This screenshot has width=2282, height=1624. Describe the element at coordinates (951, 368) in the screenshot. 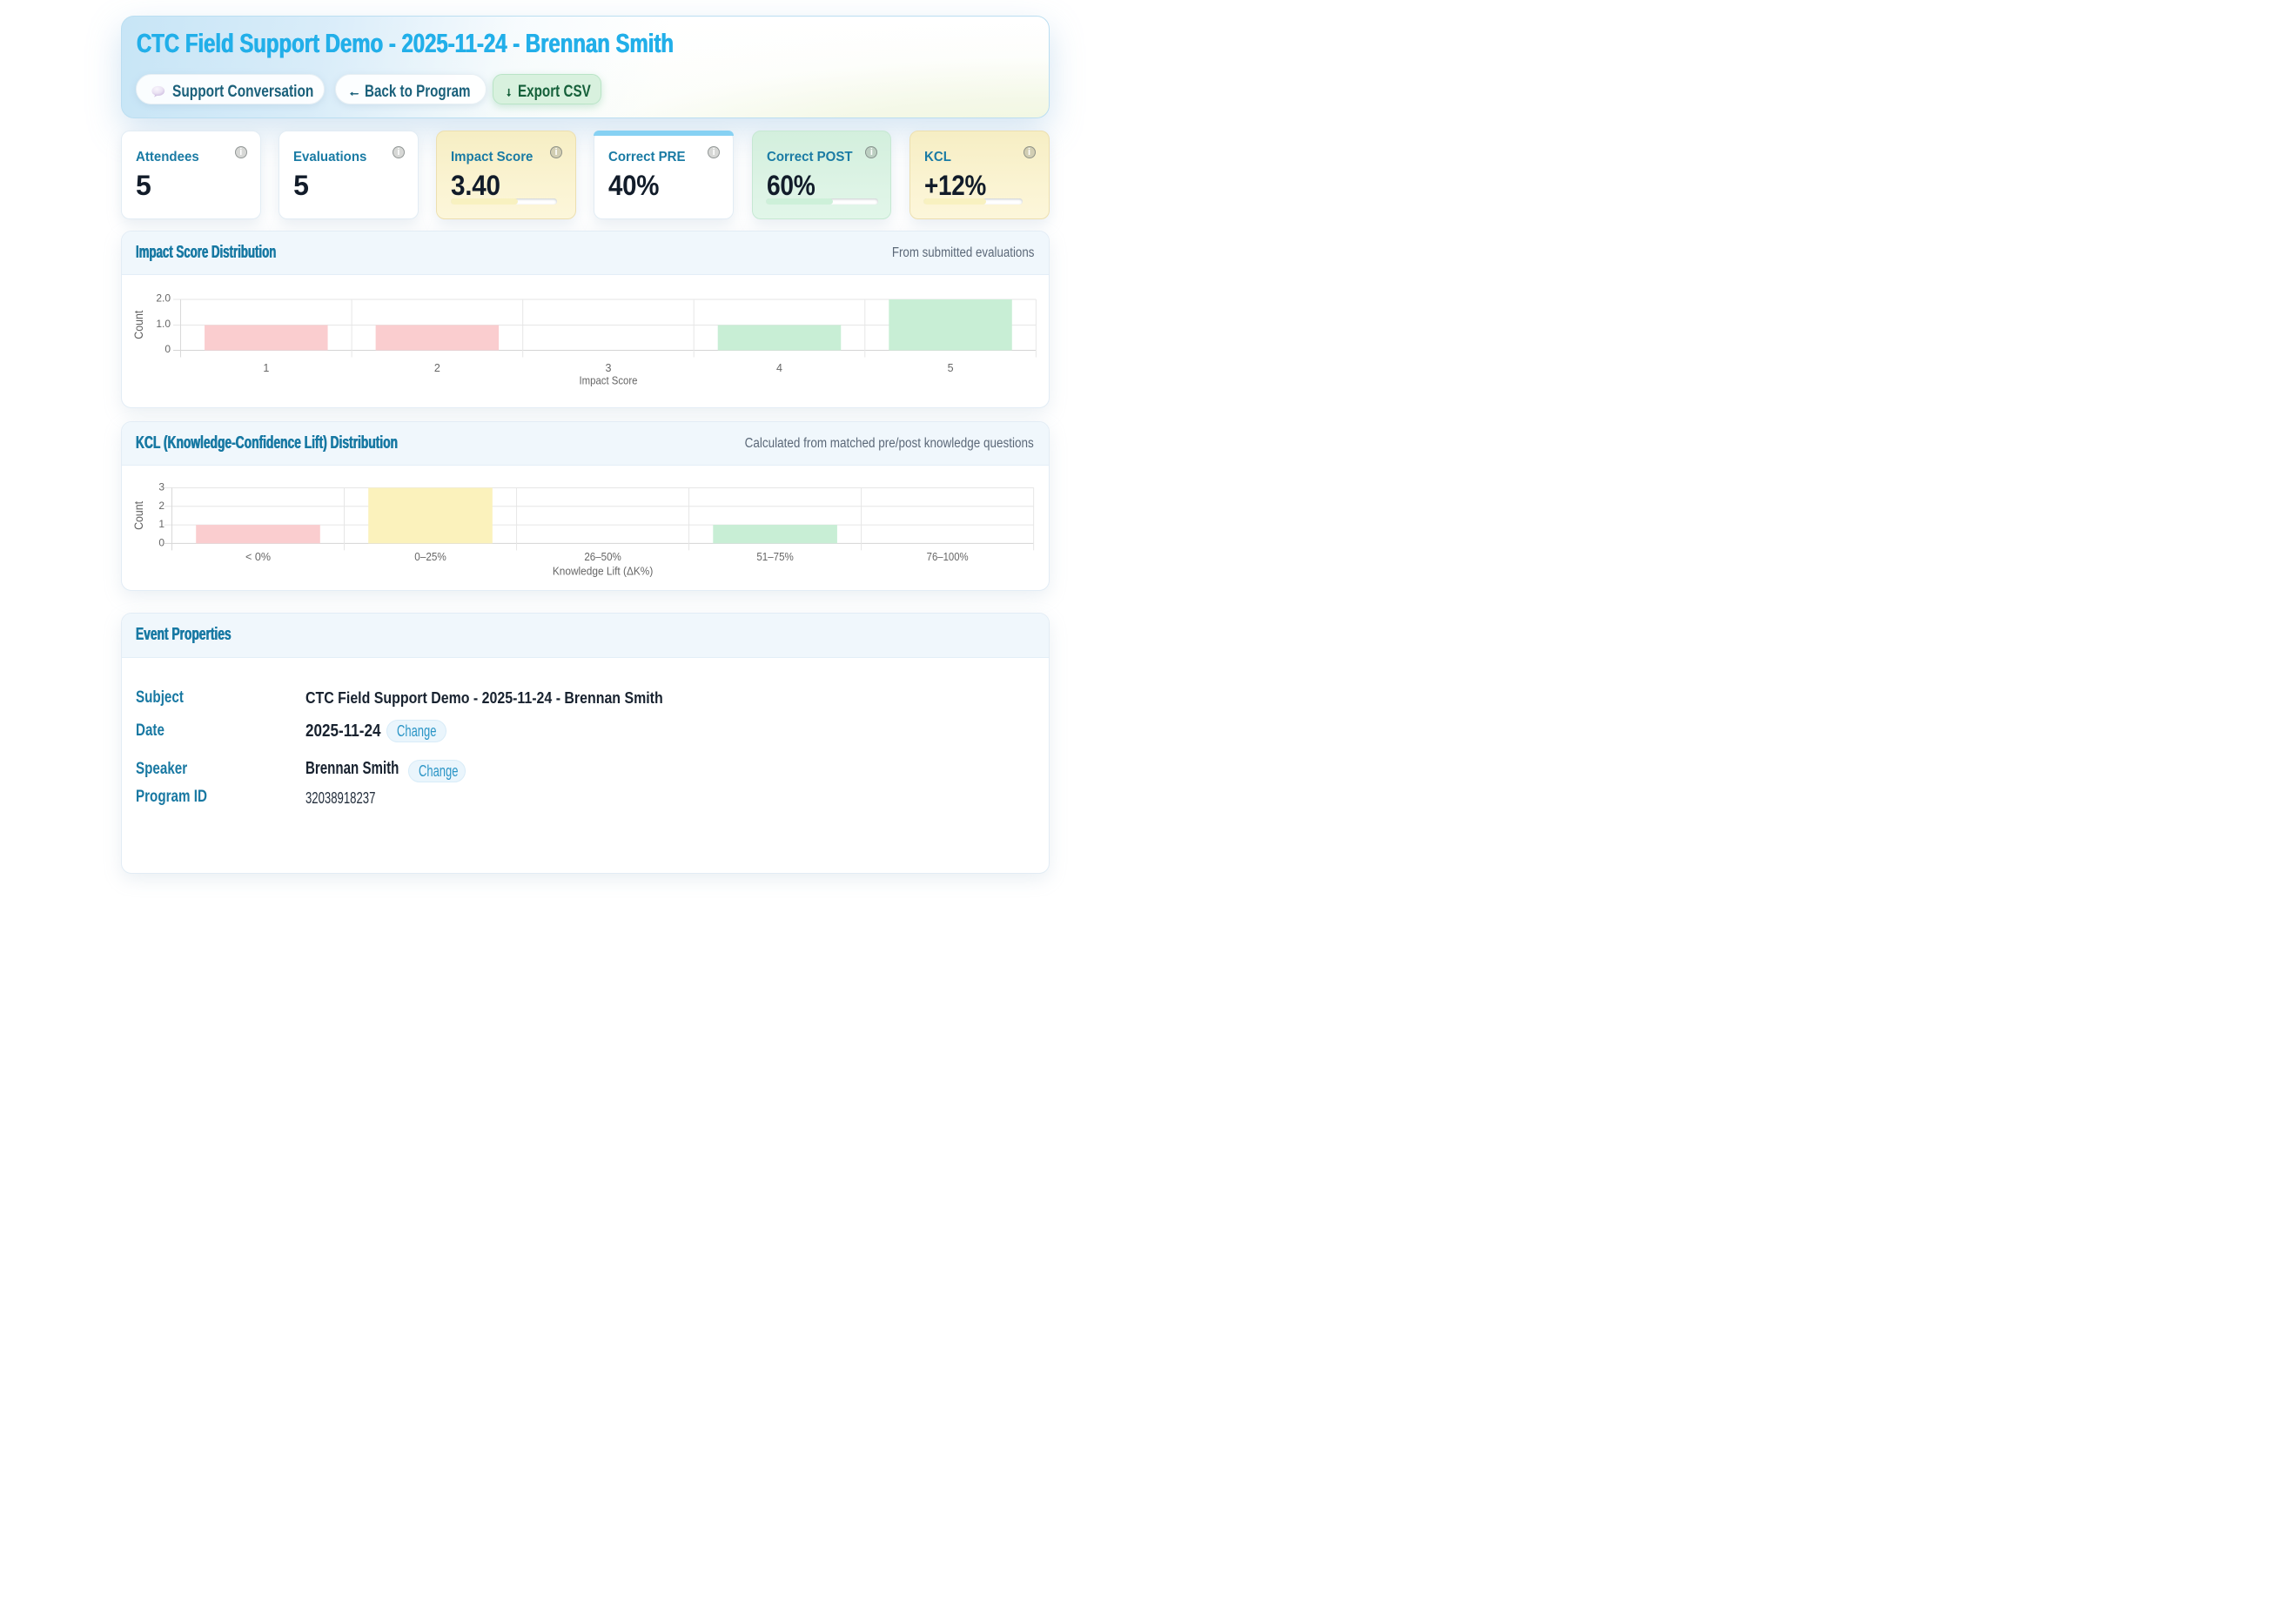

I see `svg-text: 5` at that location.